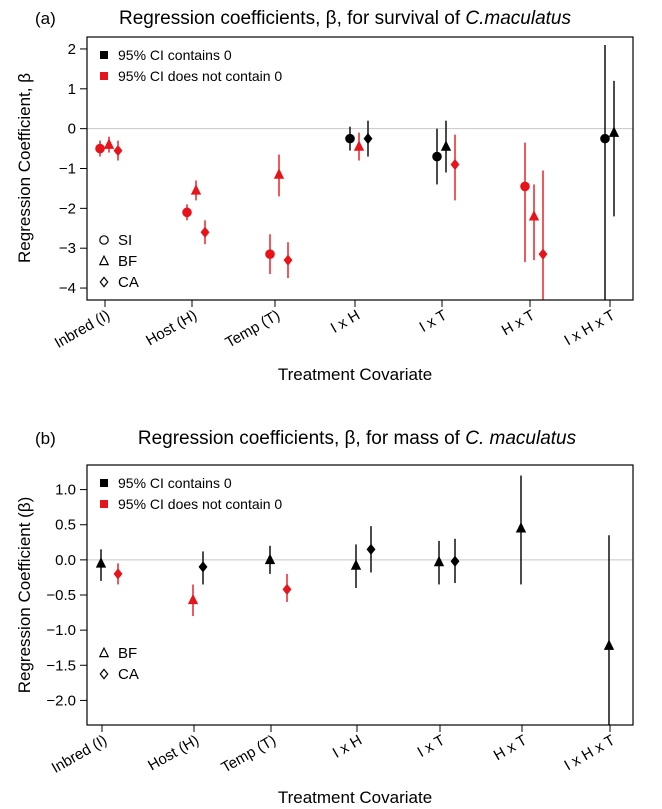 The width and height of the screenshot is (662, 809). What do you see at coordinates (65, 490) in the screenshot?
I see `y-tick-label: 1.0` at bounding box center [65, 490].